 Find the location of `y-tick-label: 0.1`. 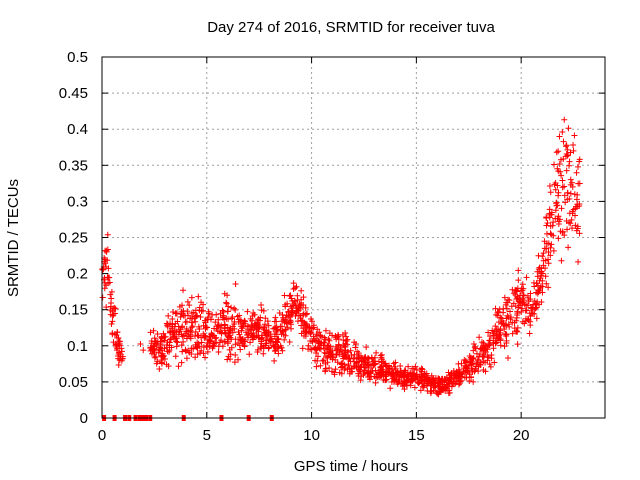

y-tick-label: 0.1 is located at coordinates (77, 346).